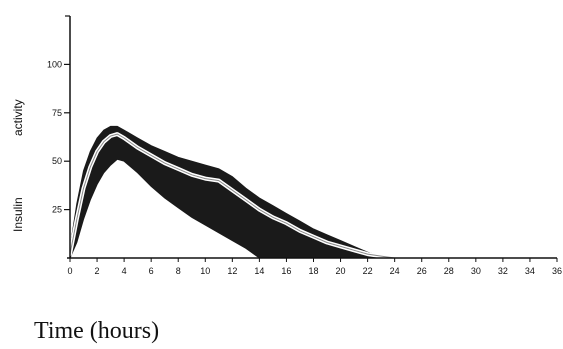 The width and height of the screenshot is (563, 349). I want to click on y-tick-label-75: 75, so click(57, 113).